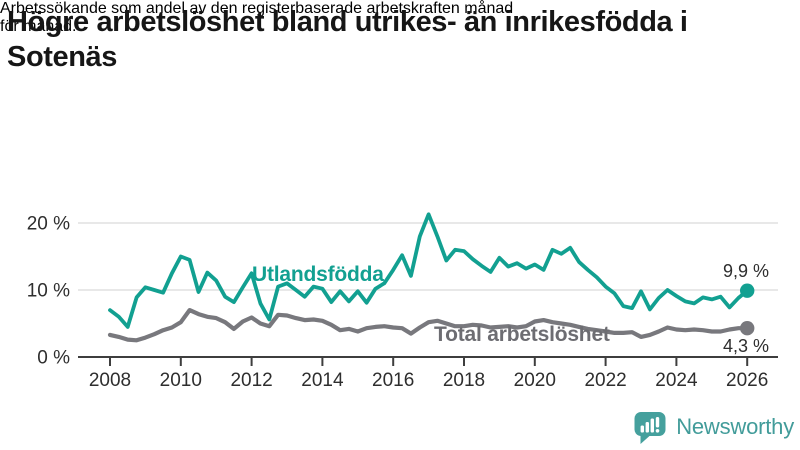 The image size is (800, 450). I want to click on series-end-dot-utlandsf-dda, so click(747, 290).